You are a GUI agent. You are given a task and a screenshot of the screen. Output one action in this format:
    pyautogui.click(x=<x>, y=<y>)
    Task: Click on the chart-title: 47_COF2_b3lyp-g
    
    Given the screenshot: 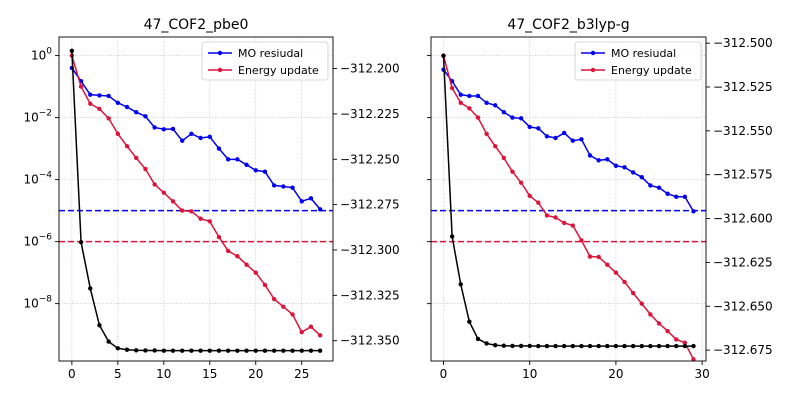 What is the action you would take?
    pyautogui.click(x=568, y=25)
    